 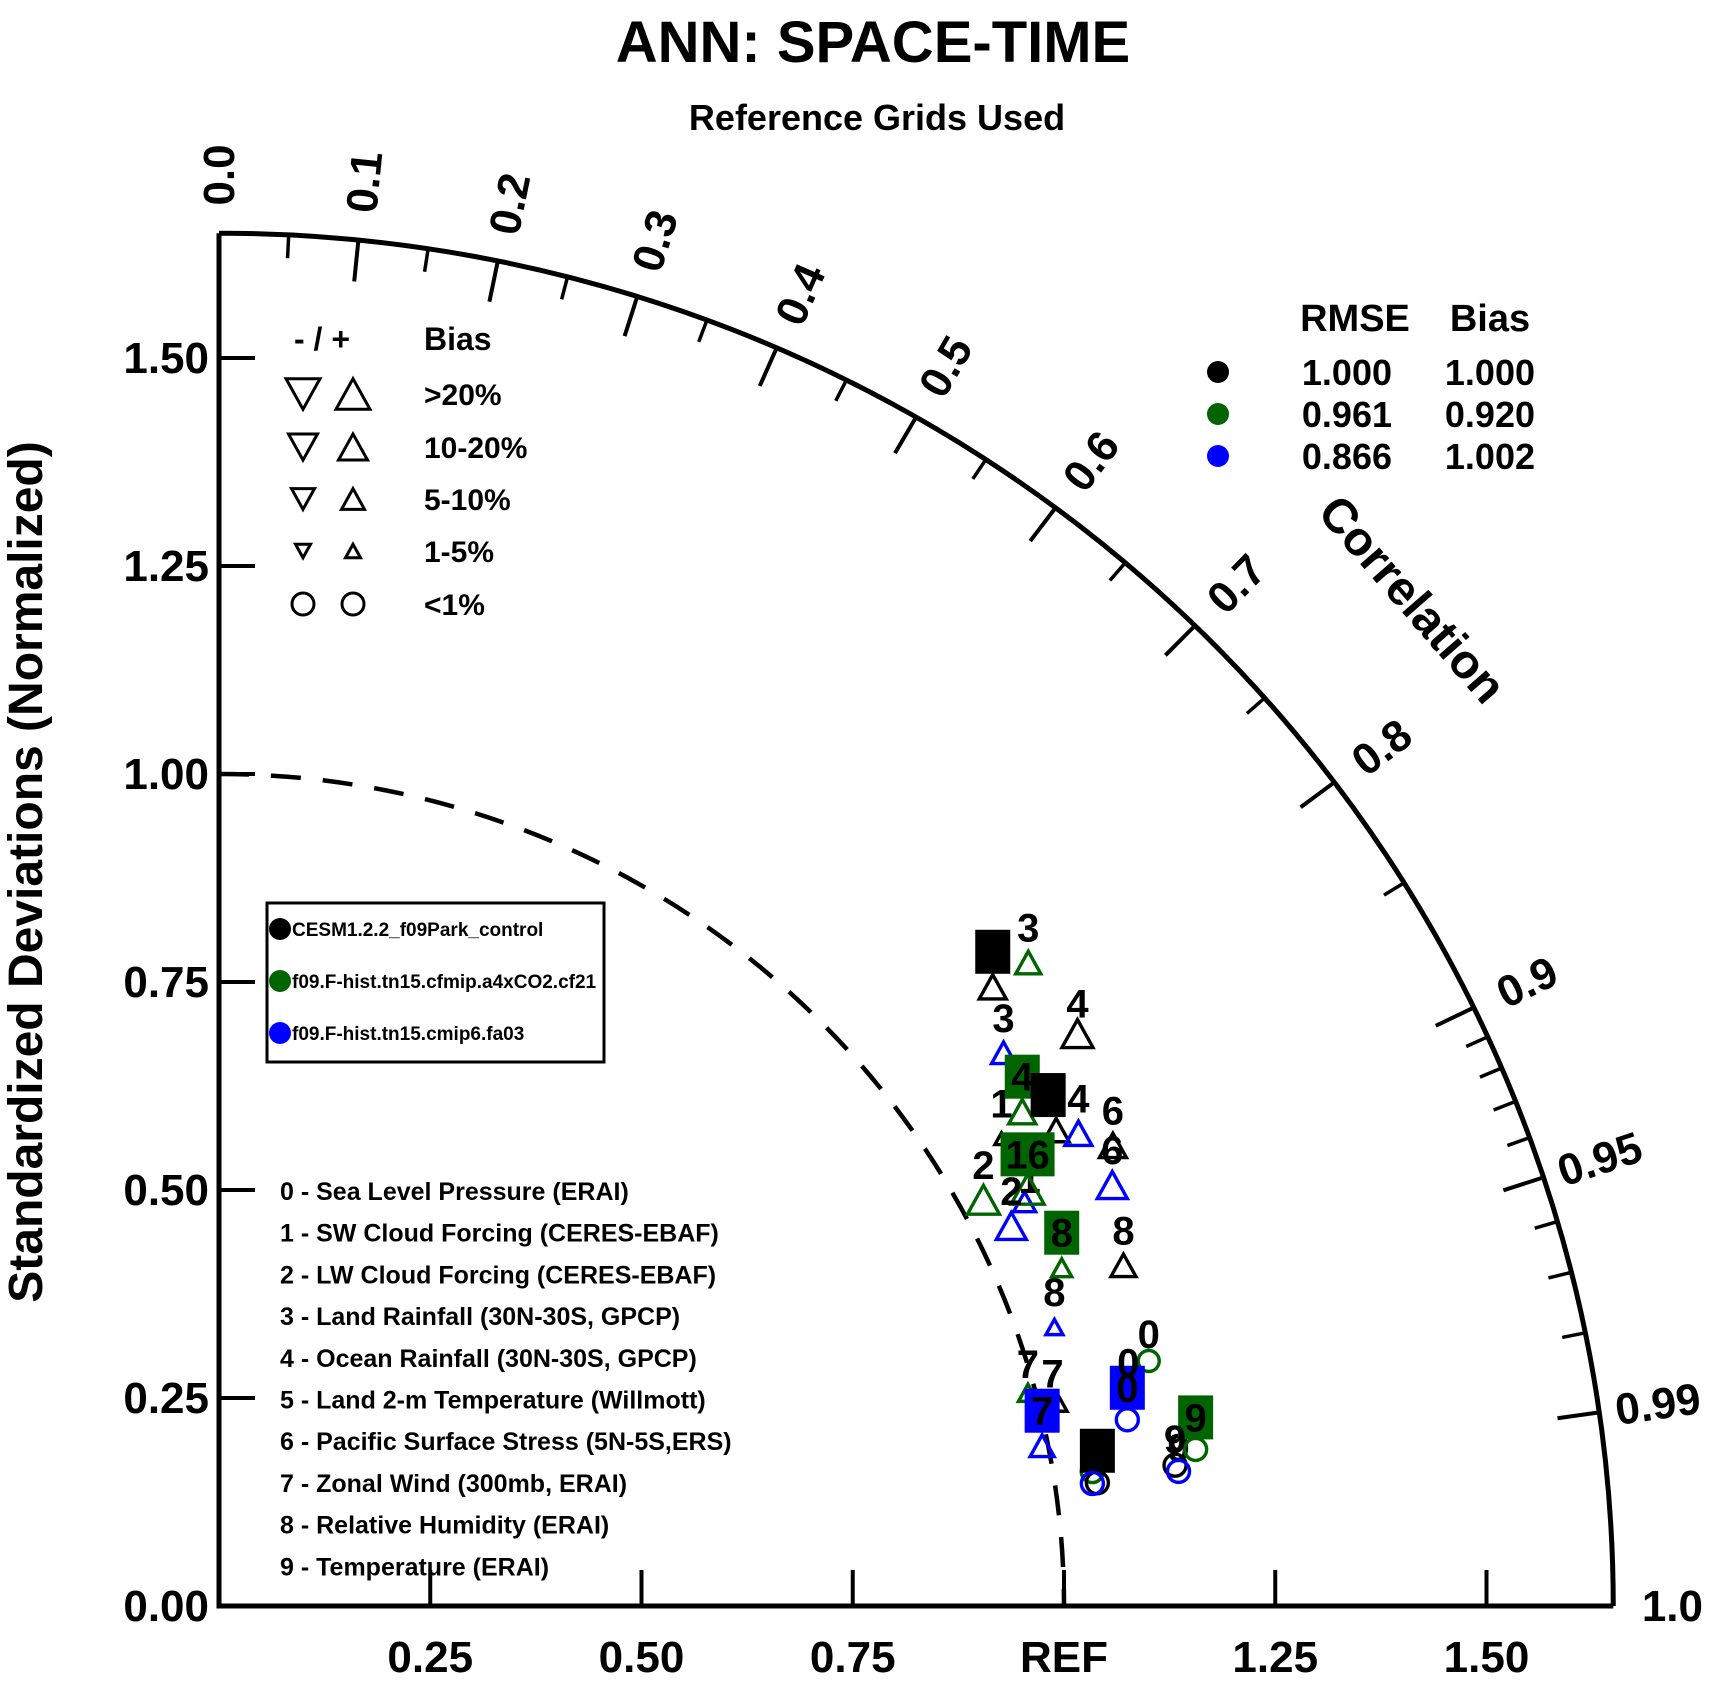 I want to click on model-legend-name: CESM1.2.2_f09Park_control, so click(x=417, y=930).